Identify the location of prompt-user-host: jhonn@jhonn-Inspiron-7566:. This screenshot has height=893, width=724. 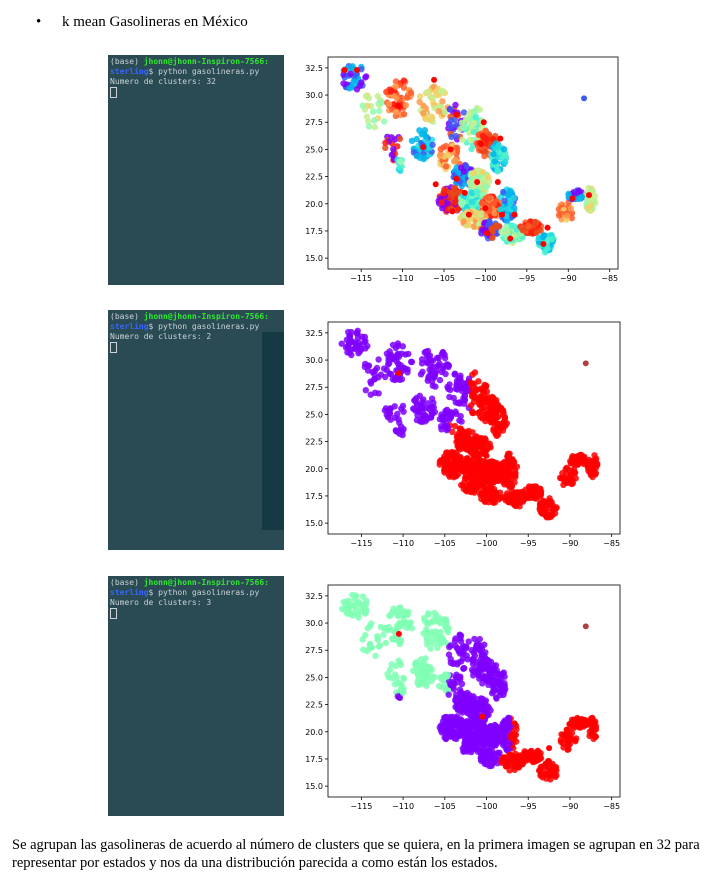
(206, 316).